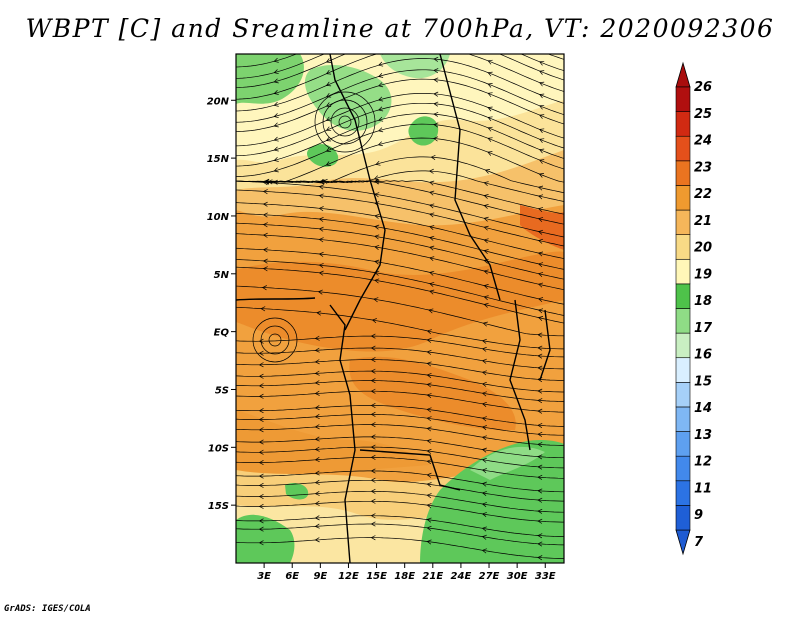  What do you see at coordinates (432, 576) in the screenshot?
I see `lon-tick-label: 21E` at bounding box center [432, 576].